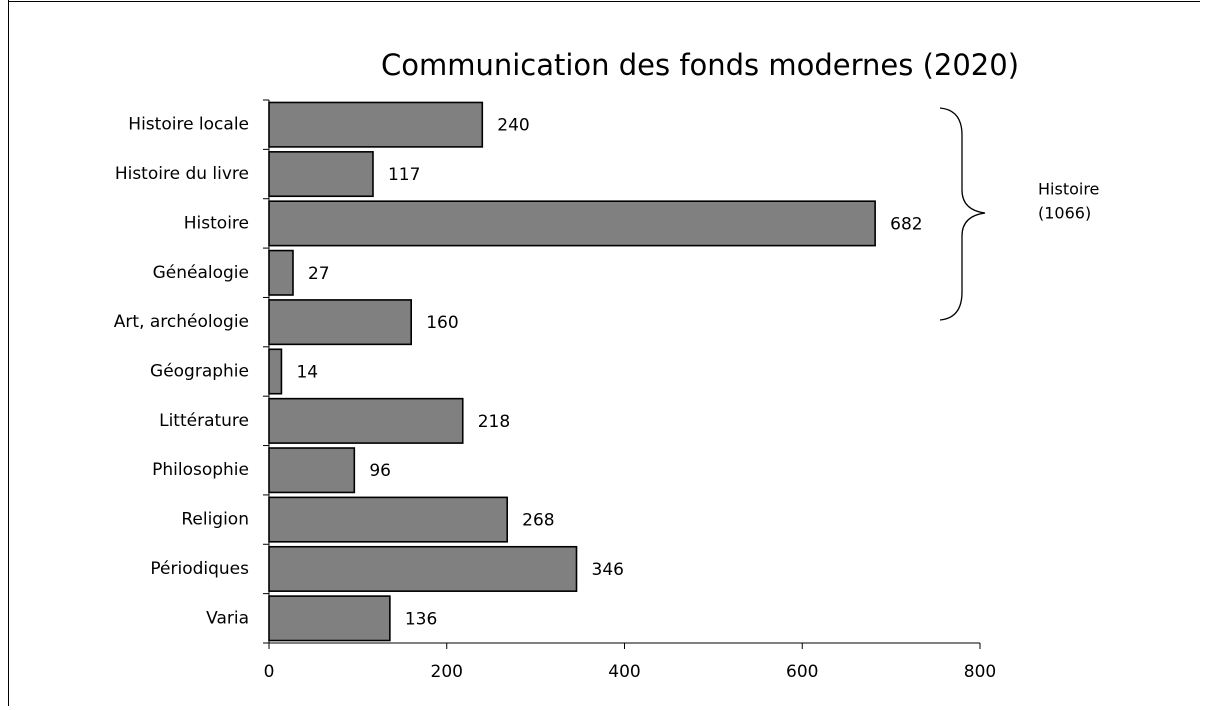 The height and width of the screenshot is (710, 1209). I want to click on y-tick-label: Histoire du livre, so click(182, 174).